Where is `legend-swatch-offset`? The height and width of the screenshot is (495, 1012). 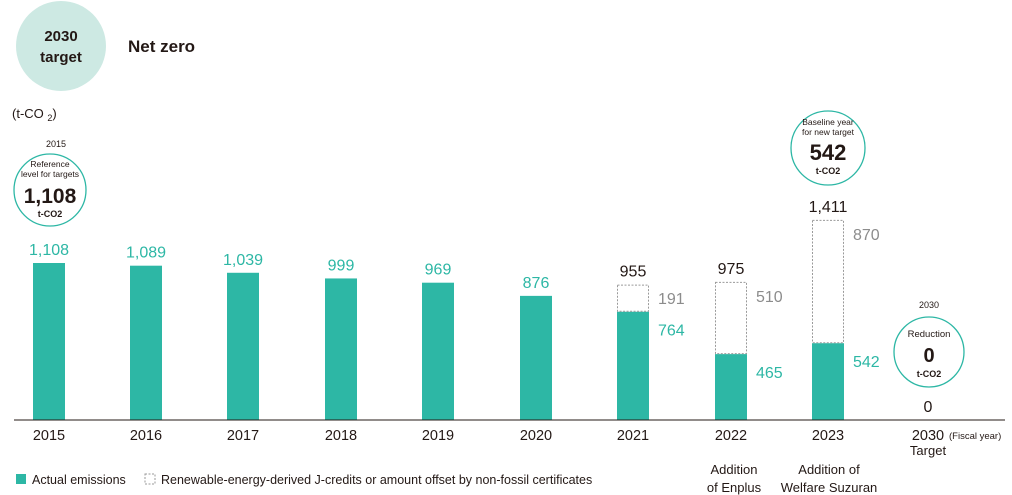
legend-swatch-offset is located at coordinates (150, 479).